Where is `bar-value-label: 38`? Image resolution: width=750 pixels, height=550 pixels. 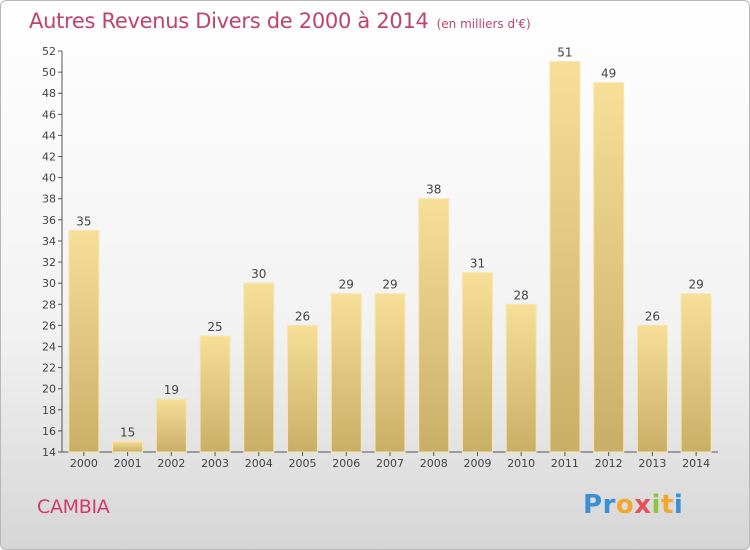
bar-value-label: 38 is located at coordinates (433, 190).